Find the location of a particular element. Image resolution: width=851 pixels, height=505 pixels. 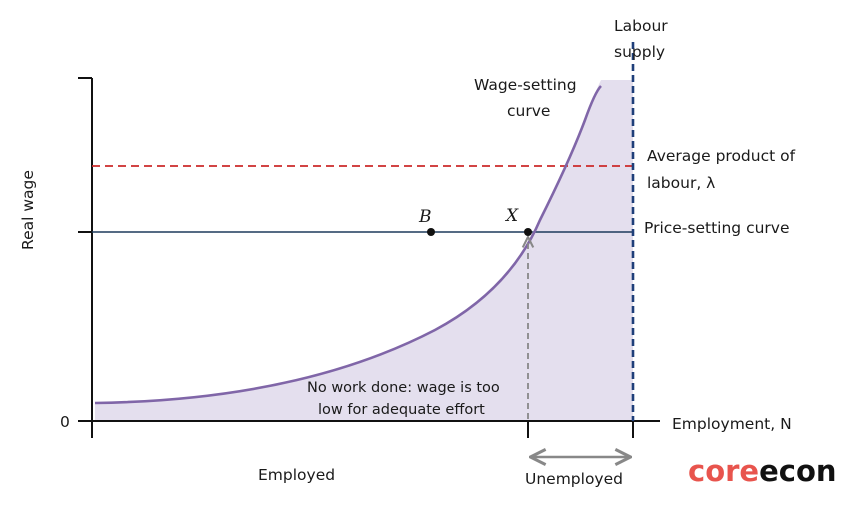

average-product-label-line2: labour, λ is located at coordinates (681, 183).